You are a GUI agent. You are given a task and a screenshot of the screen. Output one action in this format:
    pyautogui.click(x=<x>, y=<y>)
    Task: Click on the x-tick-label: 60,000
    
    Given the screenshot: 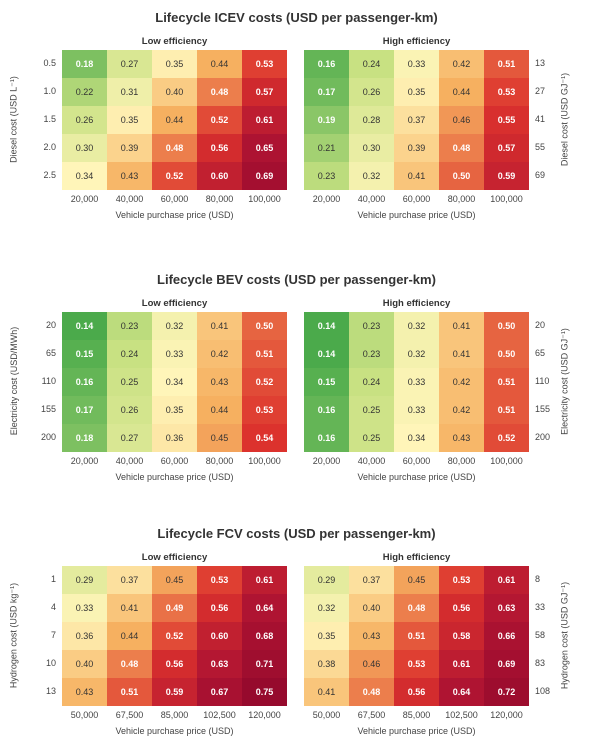 What is the action you would take?
    pyautogui.click(x=174, y=199)
    